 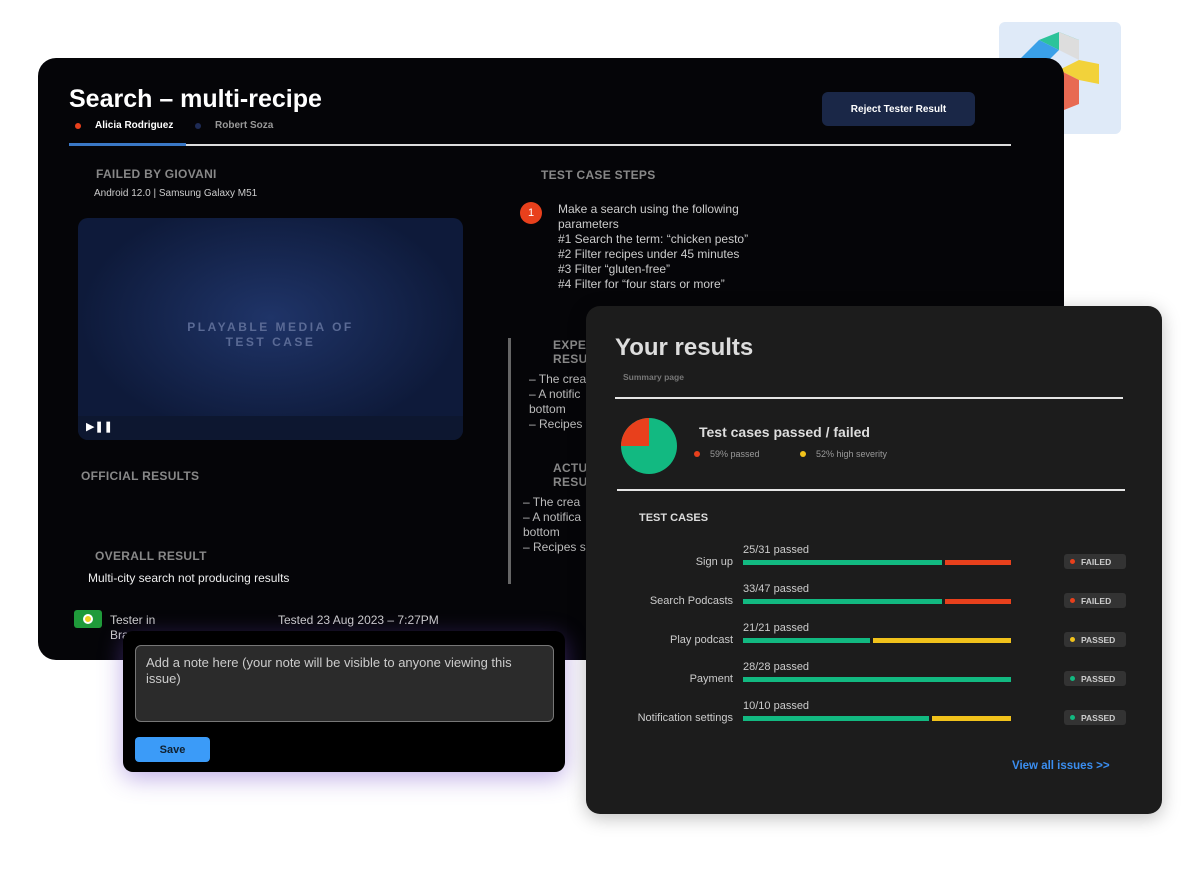 I want to click on media-caption: PLAYABLE MEDIA OF TEST CASE, so click(x=270, y=334).